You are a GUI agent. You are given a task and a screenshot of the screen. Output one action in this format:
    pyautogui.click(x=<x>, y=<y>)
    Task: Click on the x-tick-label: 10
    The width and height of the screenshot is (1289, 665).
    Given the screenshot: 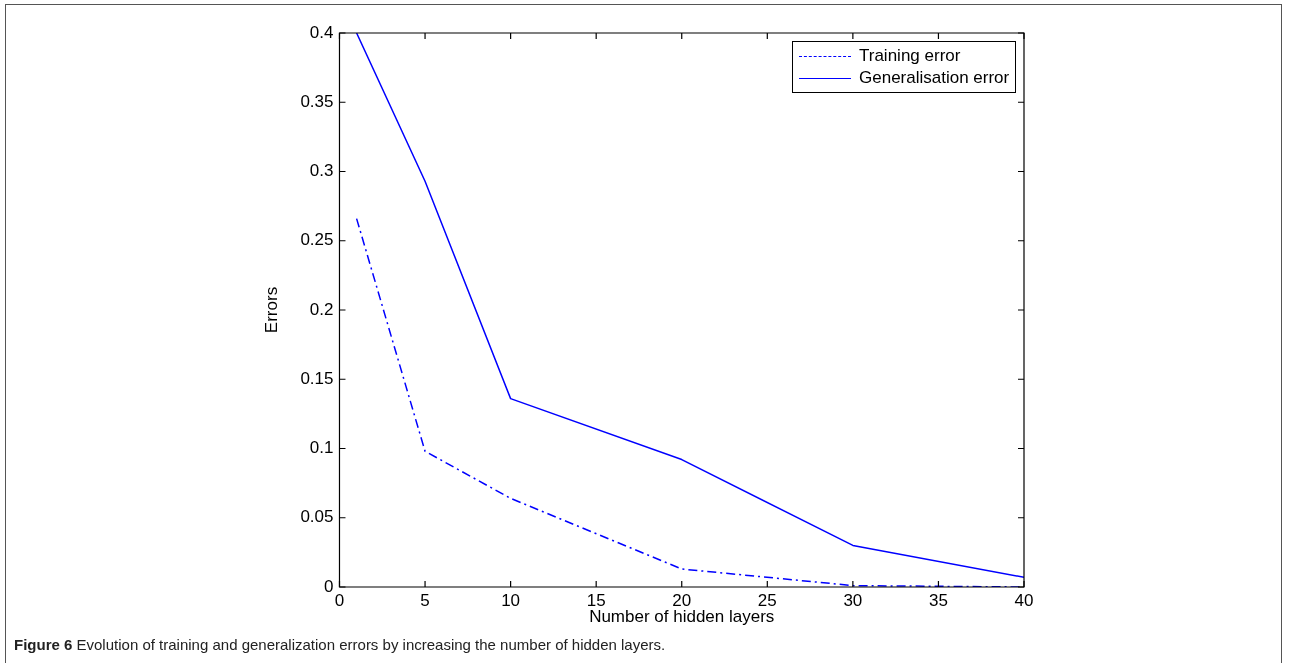 What is the action you would take?
    pyautogui.click(x=511, y=600)
    